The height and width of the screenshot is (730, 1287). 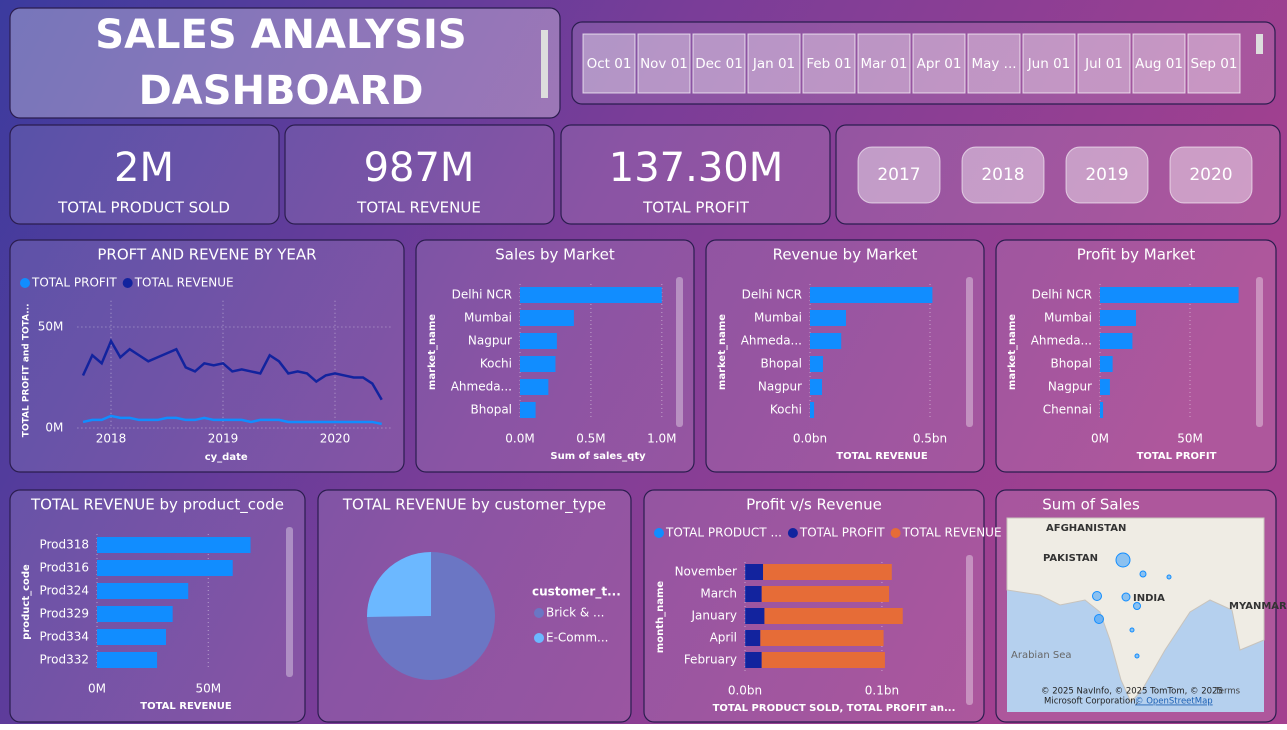 What do you see at coordinates (399, 585) in the screenshot?
I see `pie-slice` at bounding box center [399, 585].